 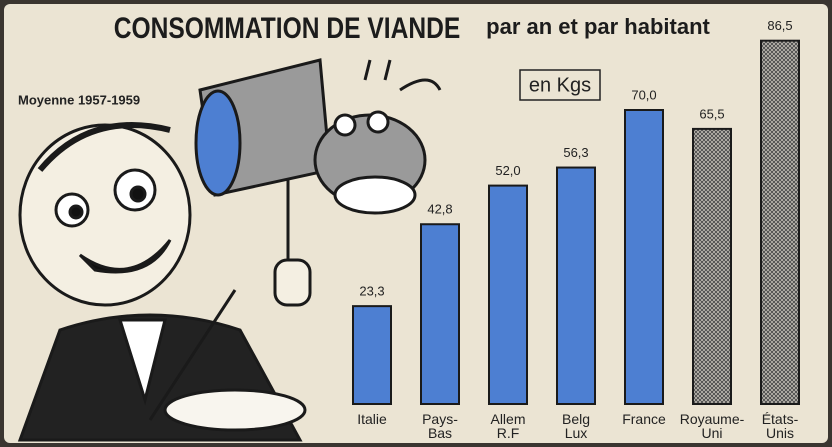 I want to click on x-tick-label: Pays- Bas, so click(x=440, y=426).